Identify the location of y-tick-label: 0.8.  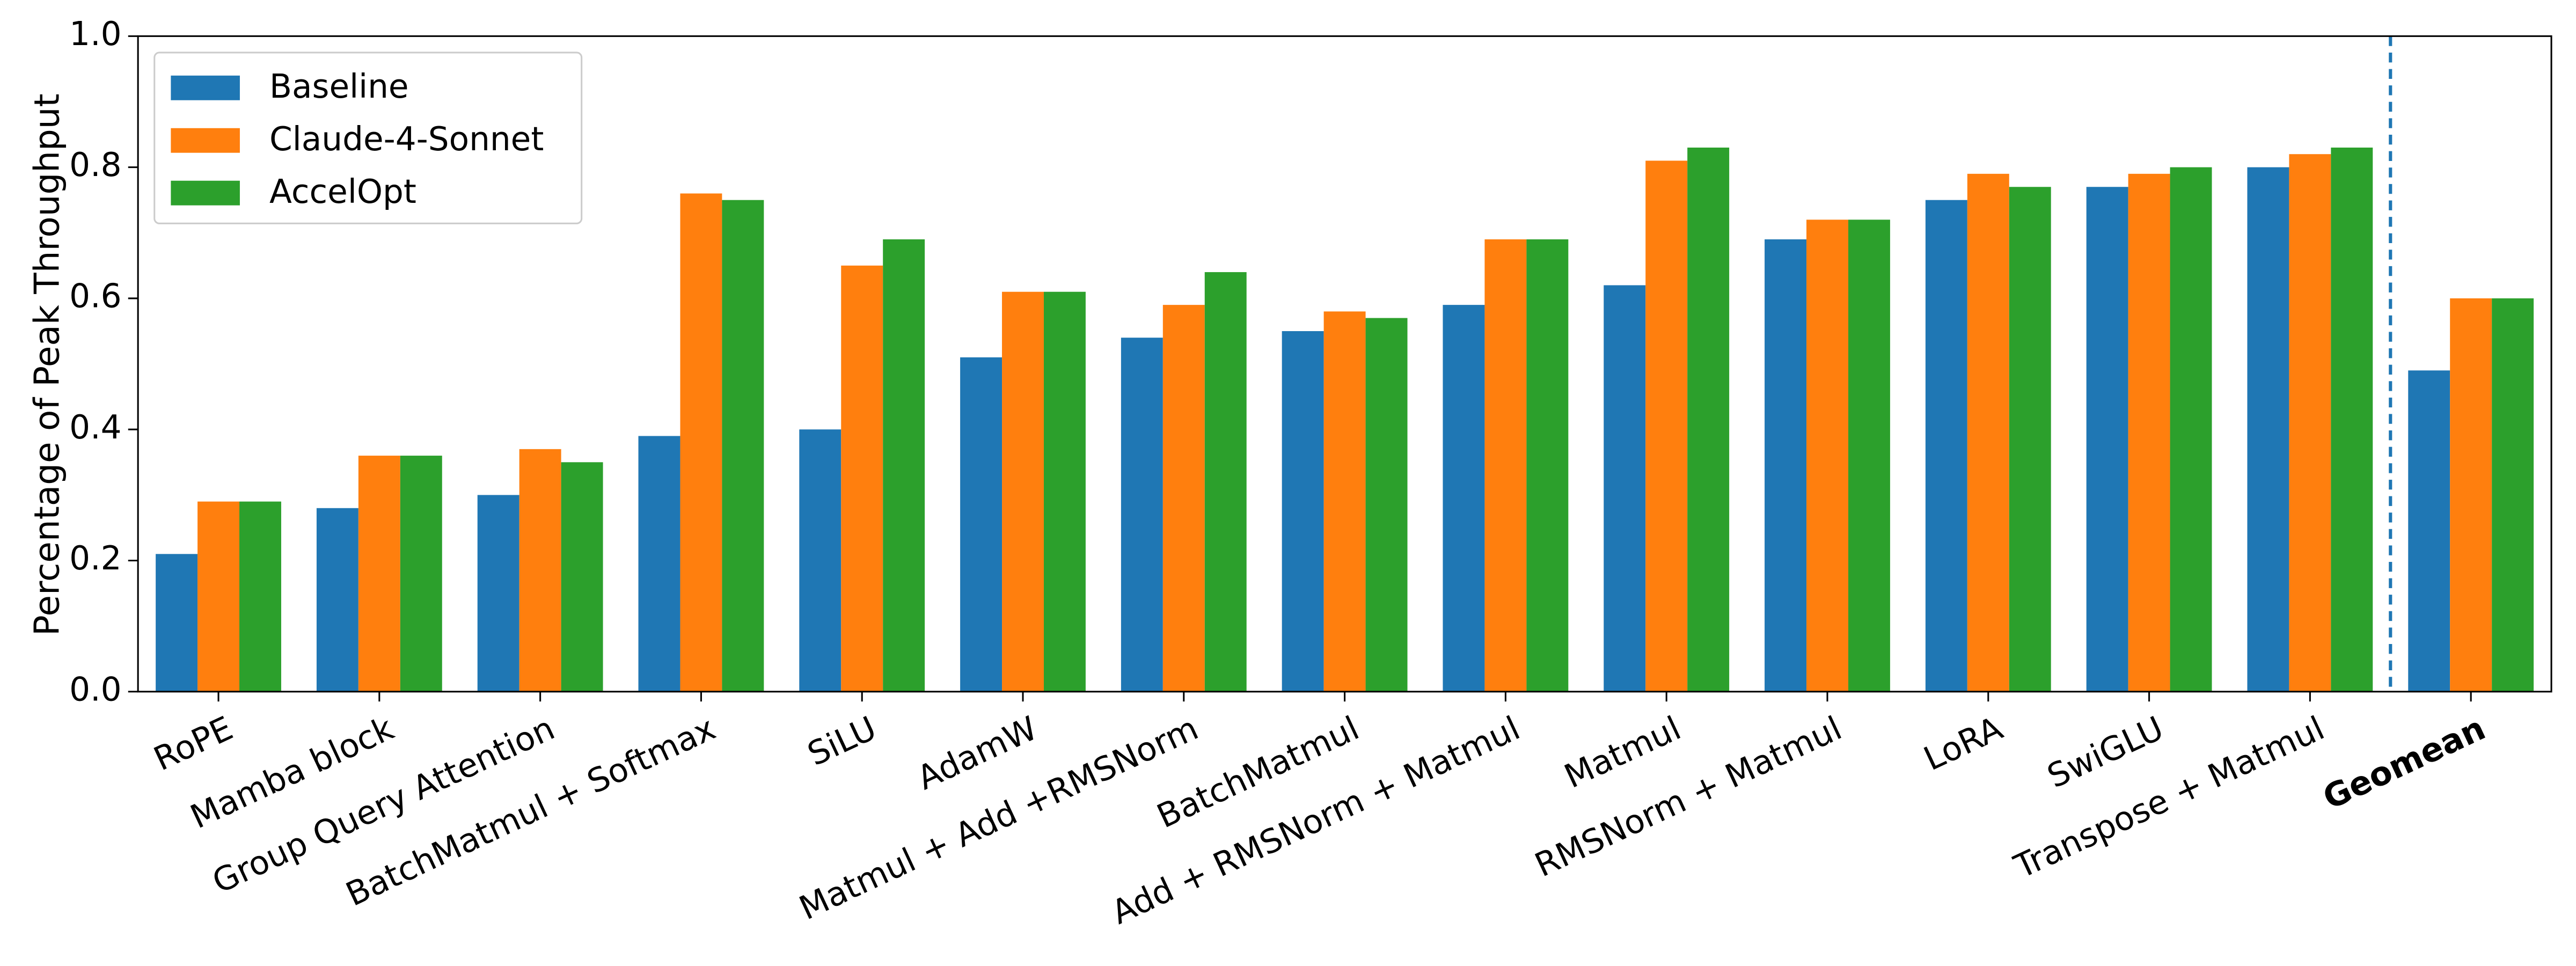
(95, 165).